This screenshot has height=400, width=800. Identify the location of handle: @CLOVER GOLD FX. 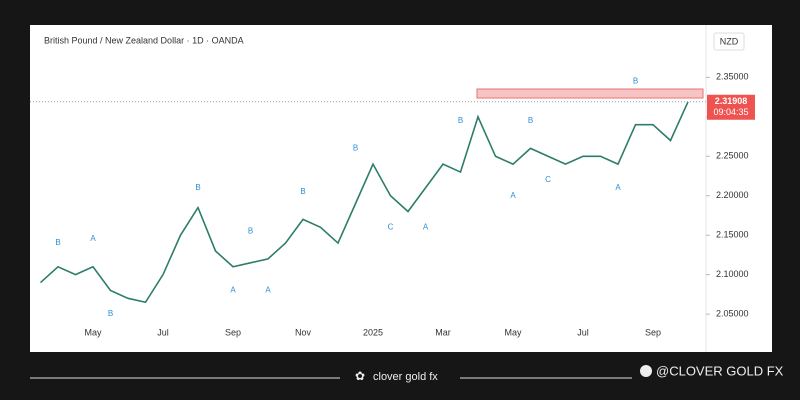
(720, 370).